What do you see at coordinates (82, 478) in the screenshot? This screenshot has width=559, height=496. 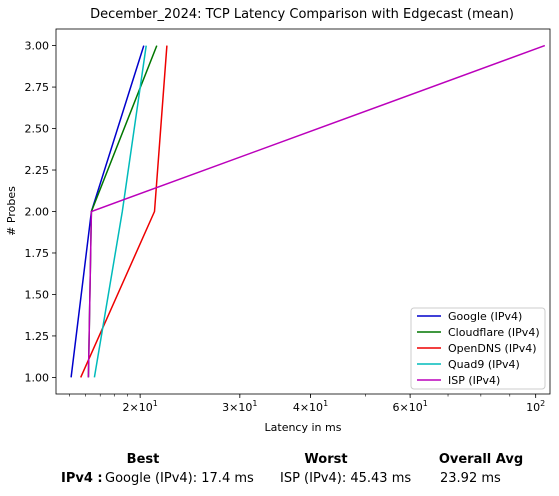 I see `ipv4-row-label: IPv4 :` at bounding box center [82, 478].